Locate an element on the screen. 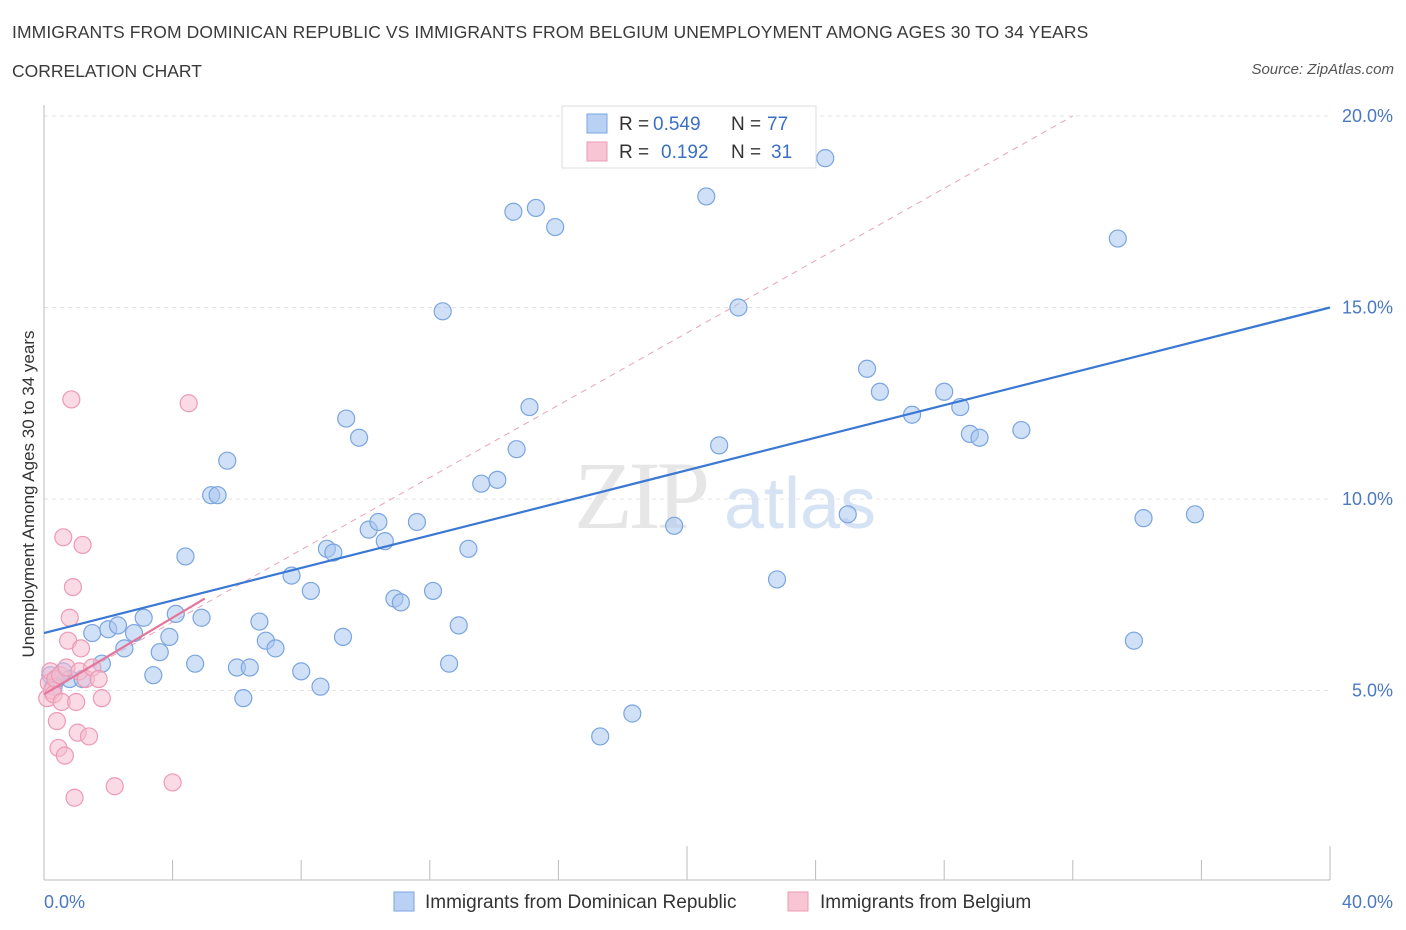  bottom-legend-label-dominican: Immigrants from Dominican Republic is located at coordinates (581, 902).